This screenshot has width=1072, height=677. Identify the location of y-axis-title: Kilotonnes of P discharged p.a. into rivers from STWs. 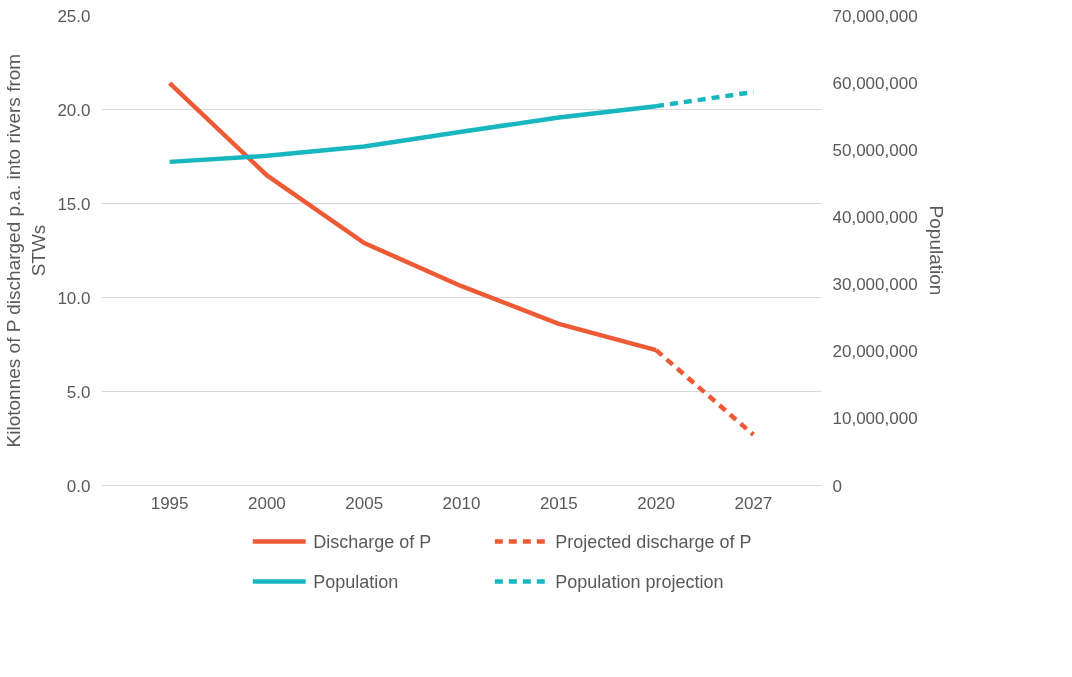
(26, 250).